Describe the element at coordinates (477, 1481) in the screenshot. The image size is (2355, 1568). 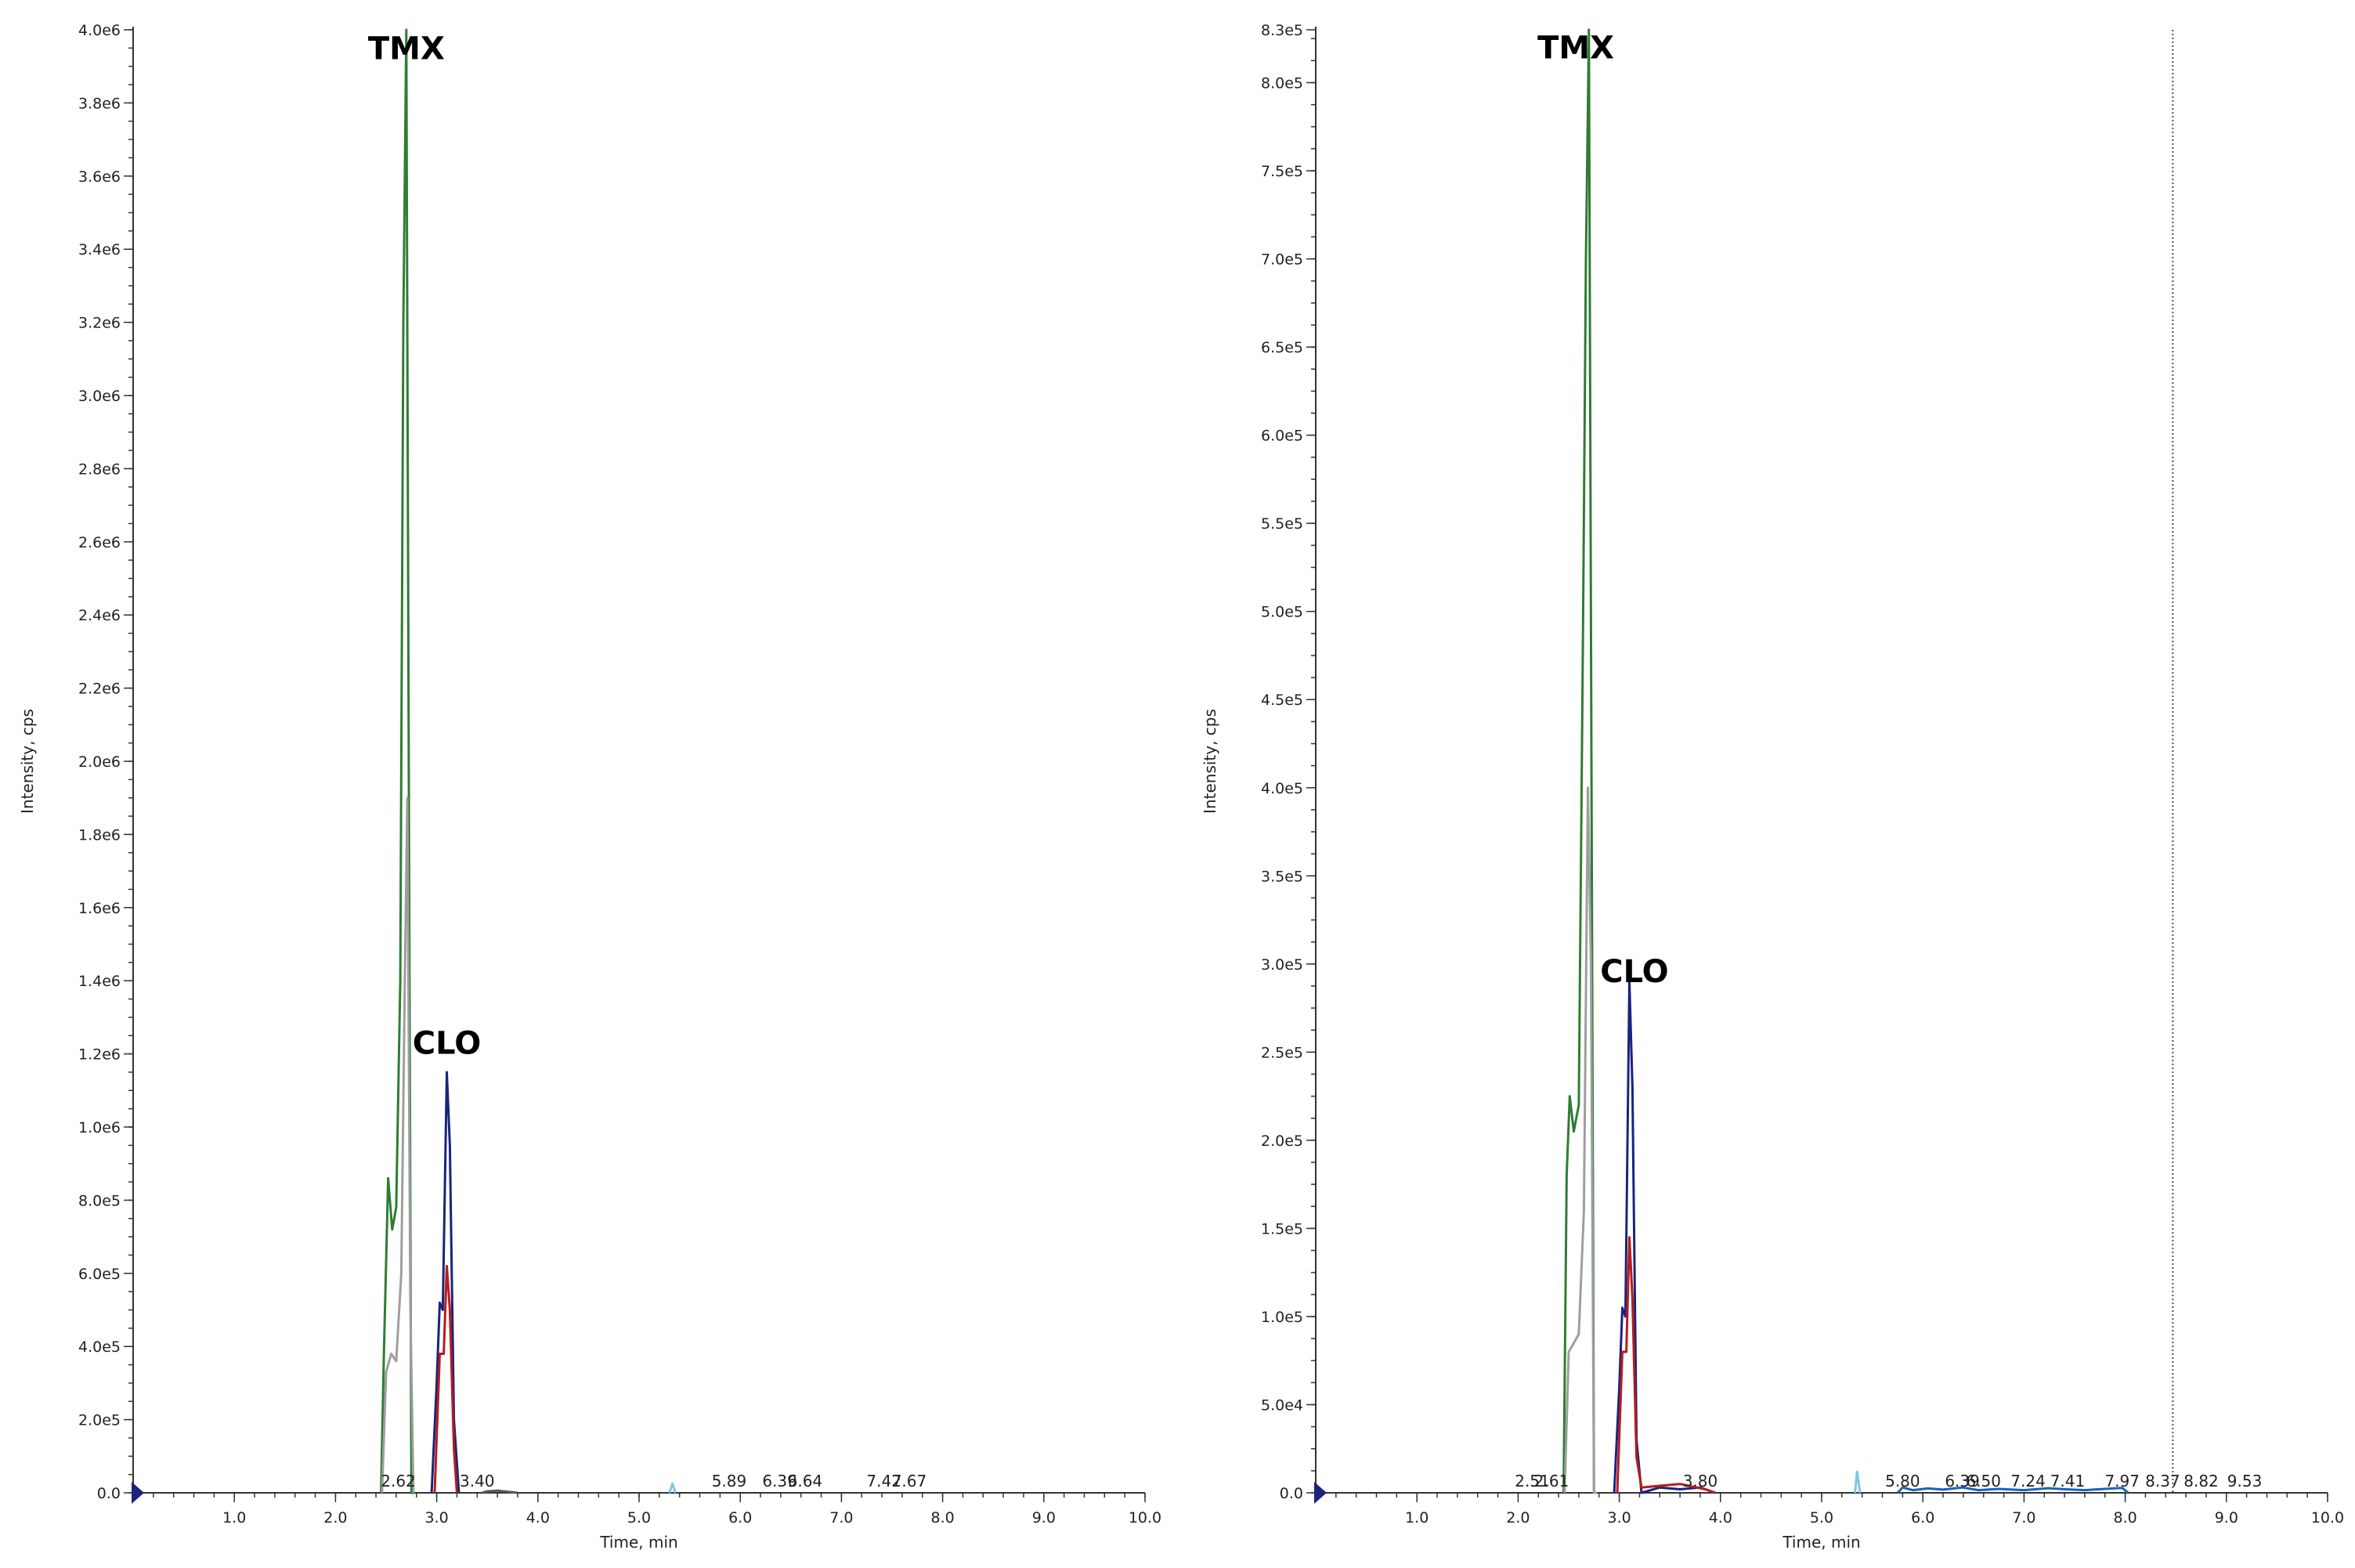
I see `peak-label: 3.40` at that location.